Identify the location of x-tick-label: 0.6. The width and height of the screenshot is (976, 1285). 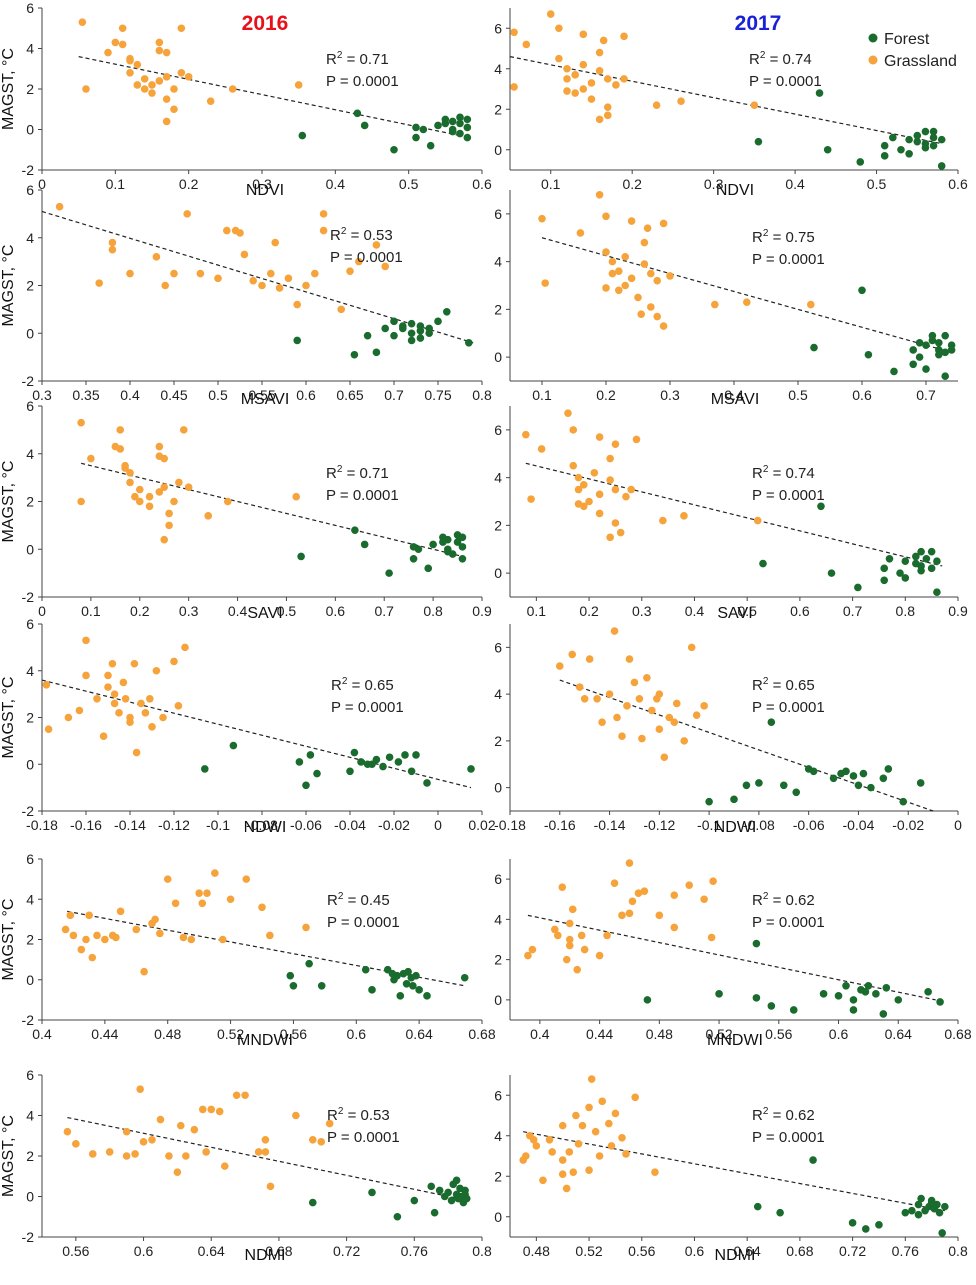
(306, 395).